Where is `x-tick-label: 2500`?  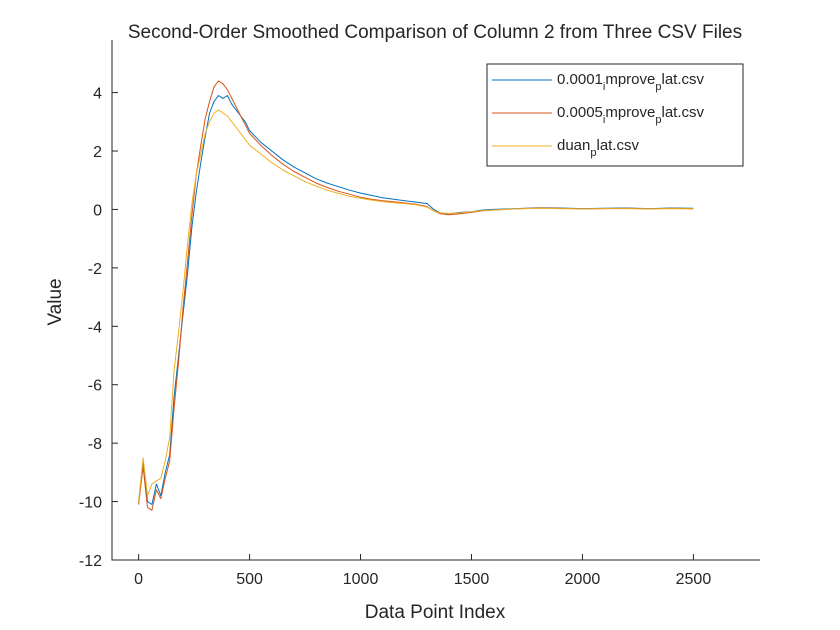
x-tick-label: 2500 is located at coordinates (694, 579).